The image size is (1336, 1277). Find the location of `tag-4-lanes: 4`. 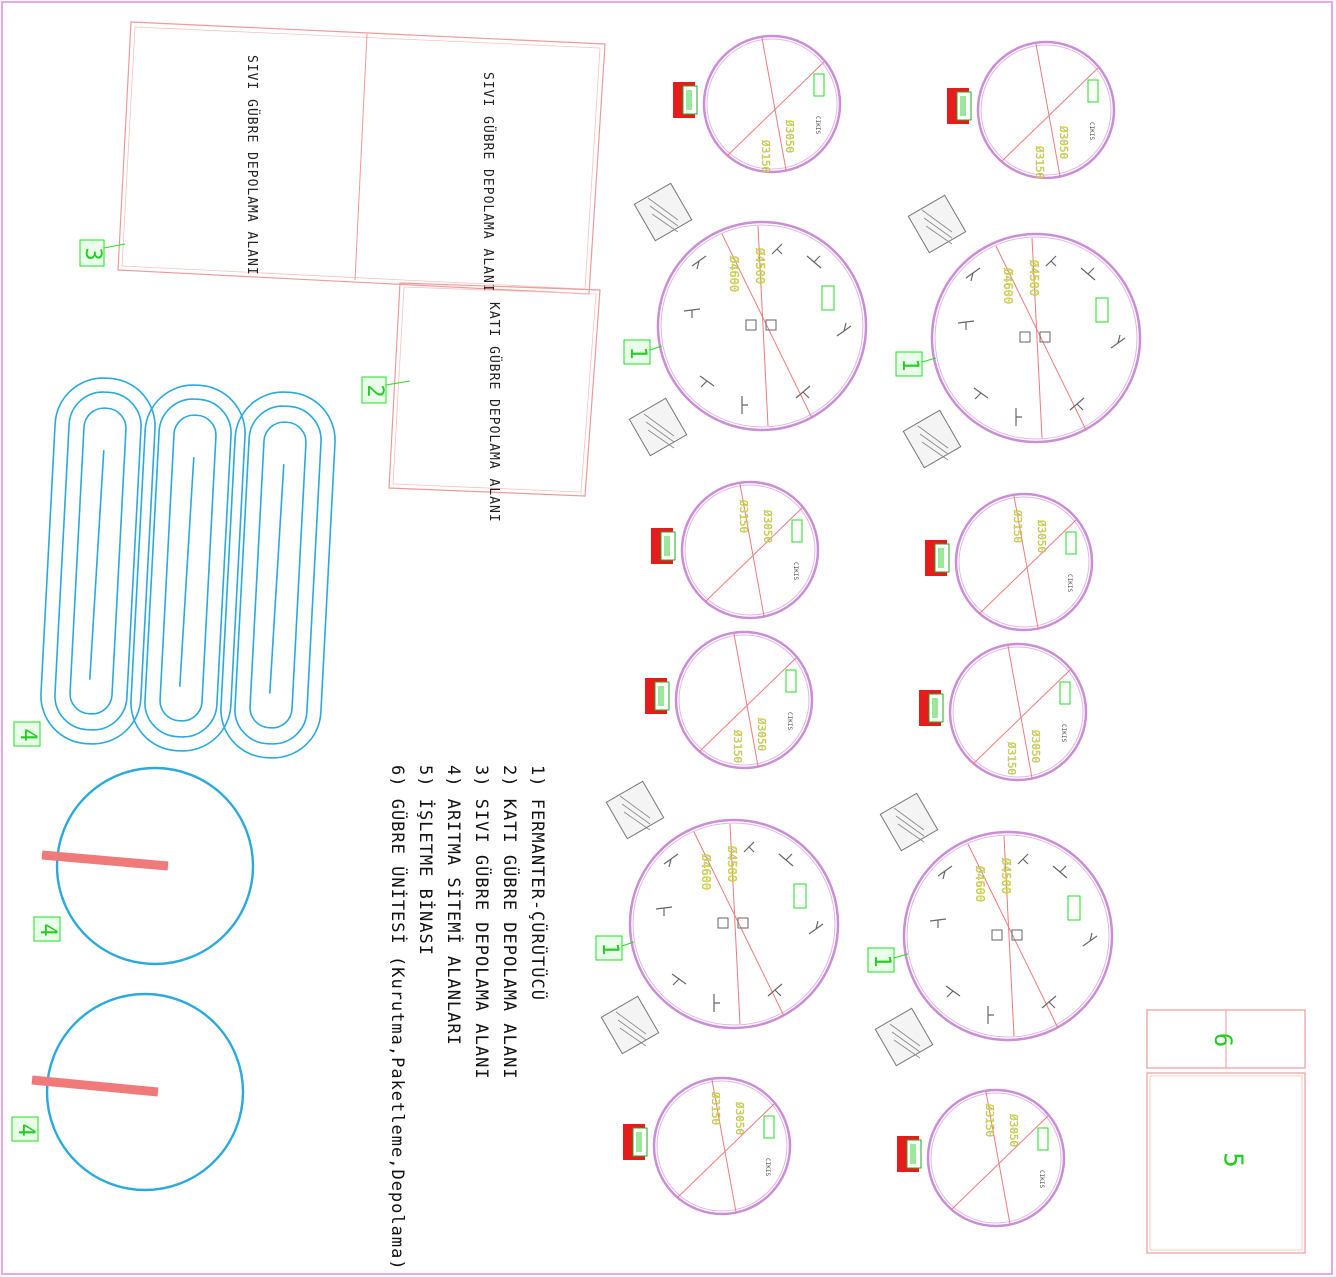

tag-4-lanes: 4 is located at coordinates (27, 734).